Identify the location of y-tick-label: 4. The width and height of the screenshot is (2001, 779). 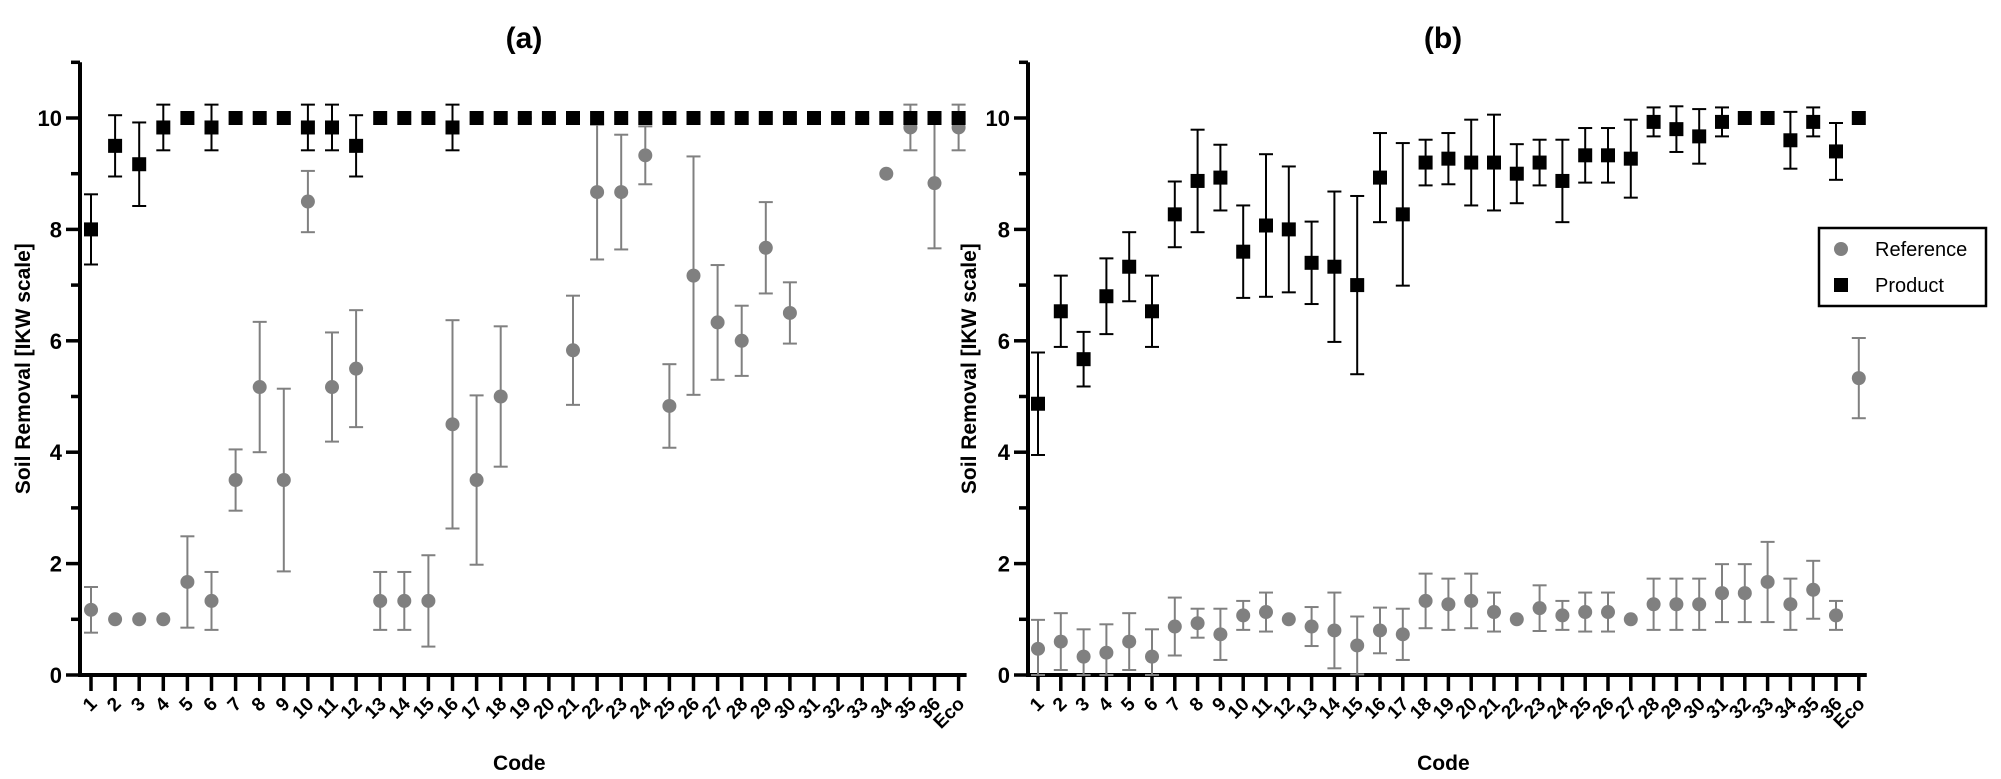
(1004, 452).